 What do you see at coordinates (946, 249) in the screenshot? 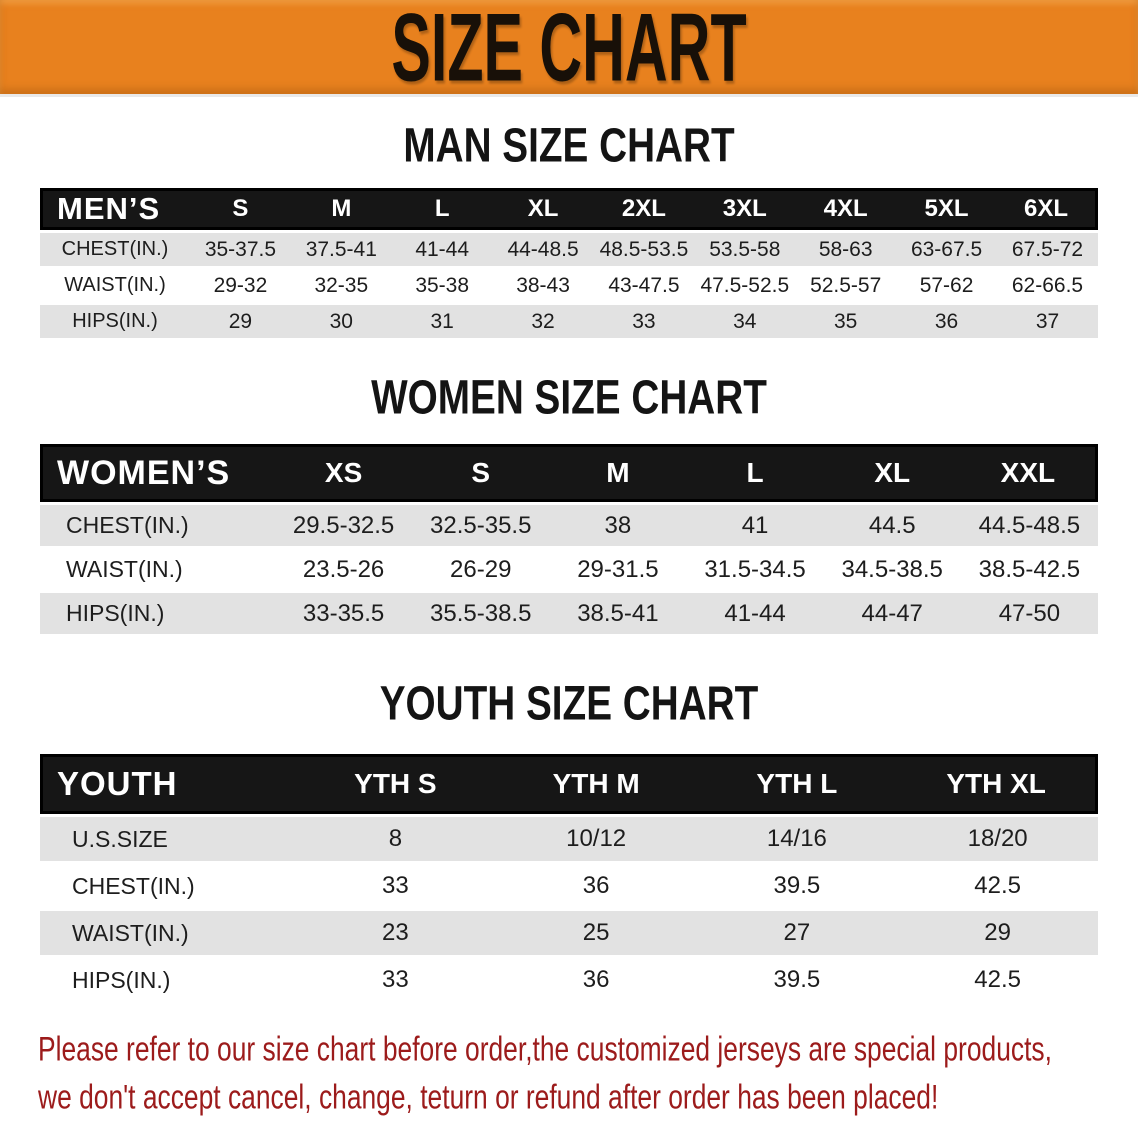
I see `measurement-cell: 63-67.5` at bounding box center [946, 249].